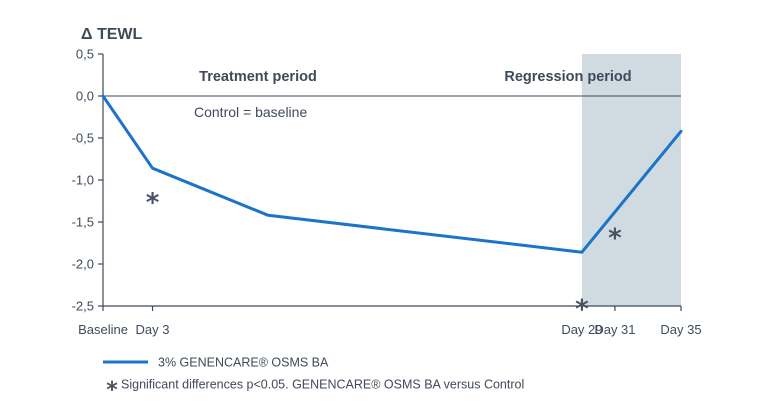  Describe the element at coordinates (567, 77) in the screenshot. I see `period-label: Regression period` at that location.